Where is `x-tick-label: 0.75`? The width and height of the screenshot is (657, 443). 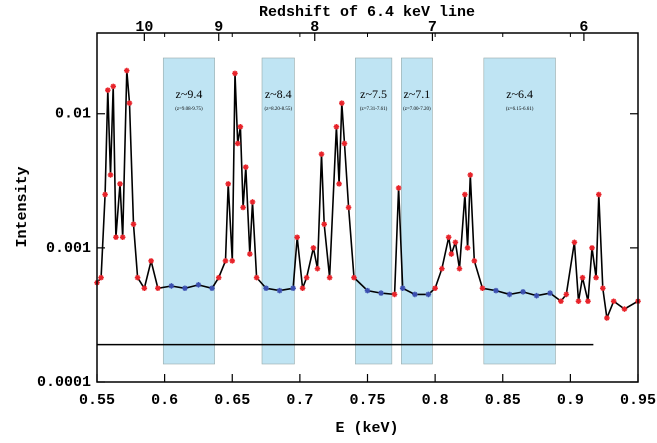 x-tick-label: 0.75 is located at coordinates (367, 400).